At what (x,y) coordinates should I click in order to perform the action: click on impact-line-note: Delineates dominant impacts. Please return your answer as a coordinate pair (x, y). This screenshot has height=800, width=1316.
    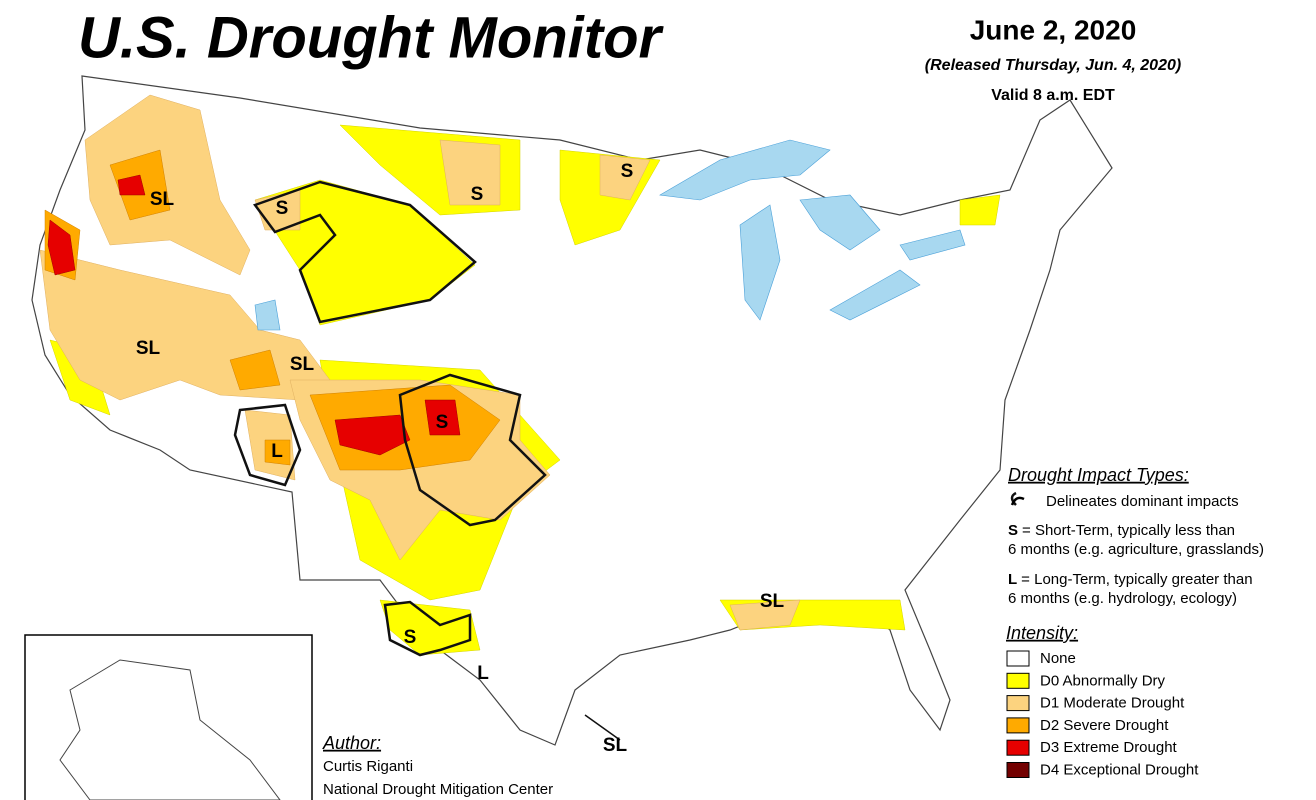
    Looking at the image, I should click on (1142, 501).